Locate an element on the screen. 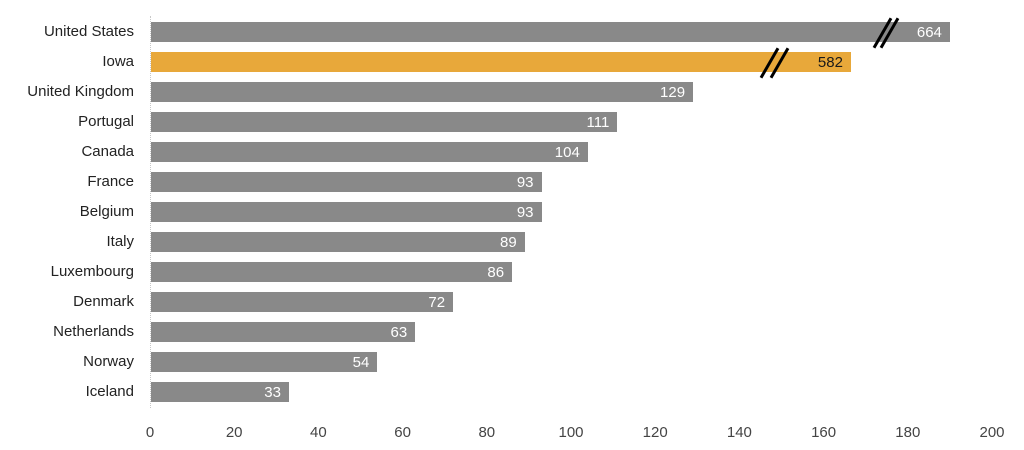 Image resolution: width=1024 pixels, height=450 pixels. bar-row: Luxembourg 86 is located at coordinates (512, 272).